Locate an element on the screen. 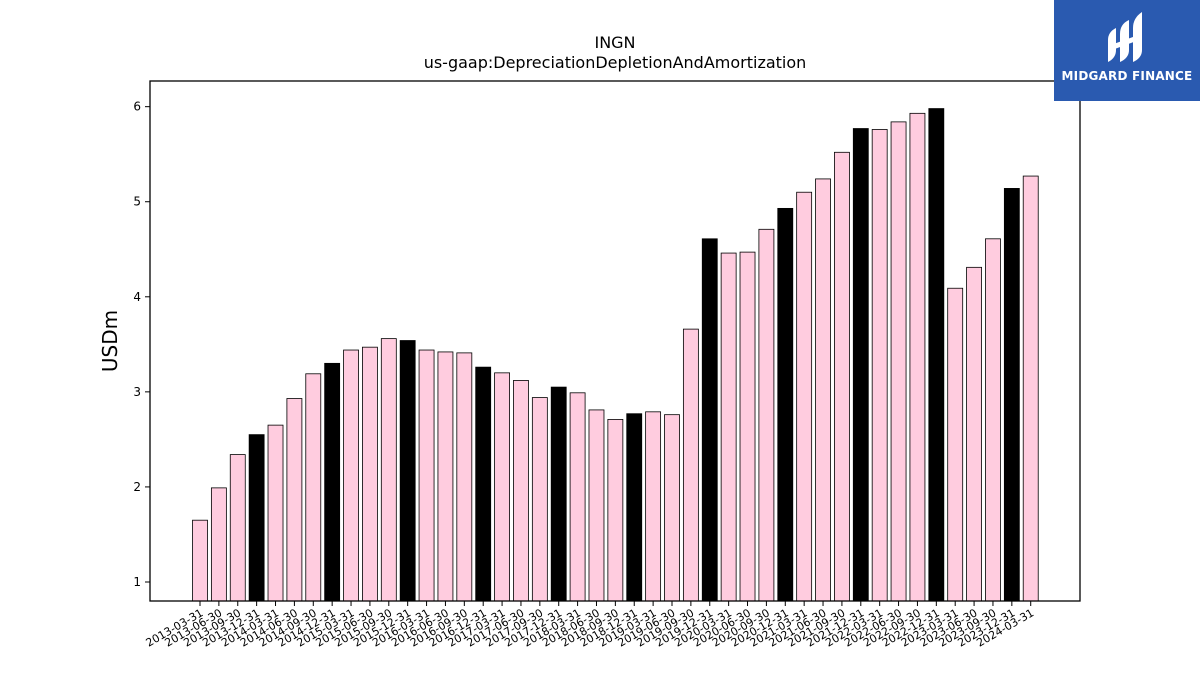  y-tick-label: 6 is located at coordinates (137, 107).